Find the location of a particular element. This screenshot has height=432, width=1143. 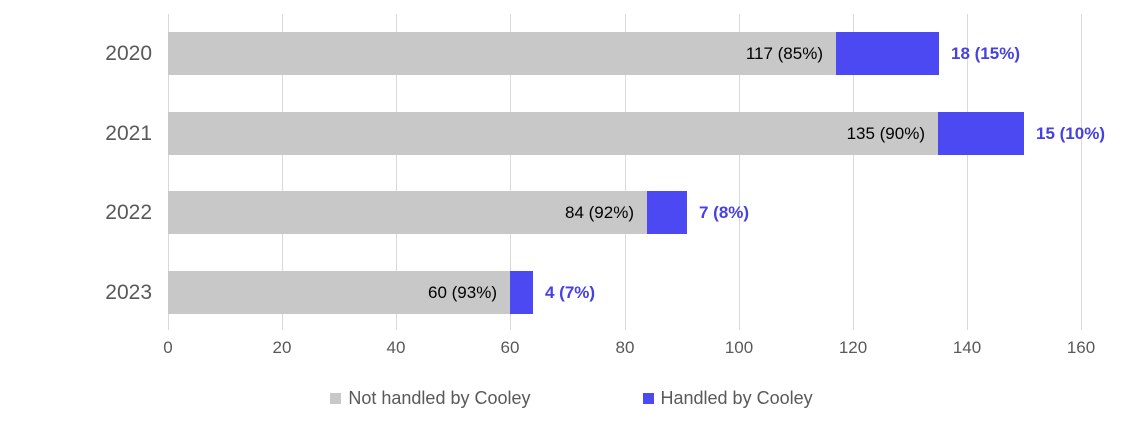

data-label-handled-2021: 15 (10%) is located at coordinates (1070, 133).